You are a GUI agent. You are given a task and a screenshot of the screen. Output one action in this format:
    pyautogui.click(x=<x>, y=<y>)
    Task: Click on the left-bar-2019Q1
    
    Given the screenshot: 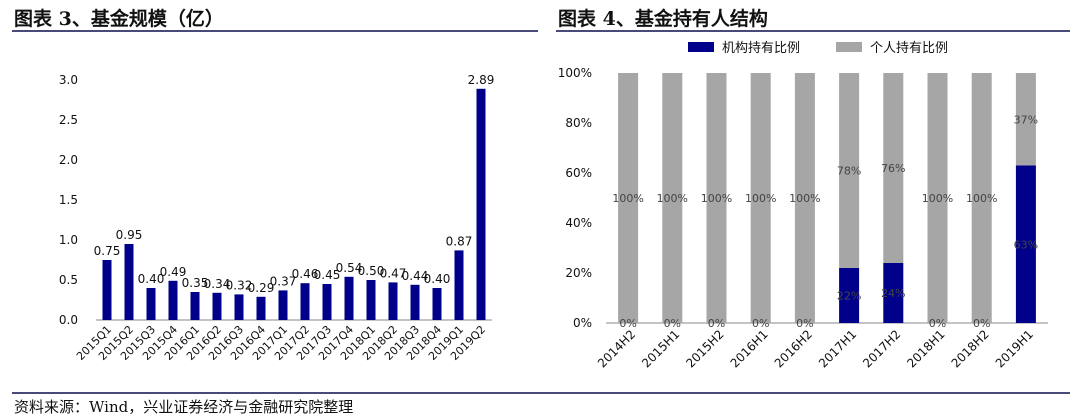 What is the action you would take?
    pyautogui.click(x=459, y=285)
    